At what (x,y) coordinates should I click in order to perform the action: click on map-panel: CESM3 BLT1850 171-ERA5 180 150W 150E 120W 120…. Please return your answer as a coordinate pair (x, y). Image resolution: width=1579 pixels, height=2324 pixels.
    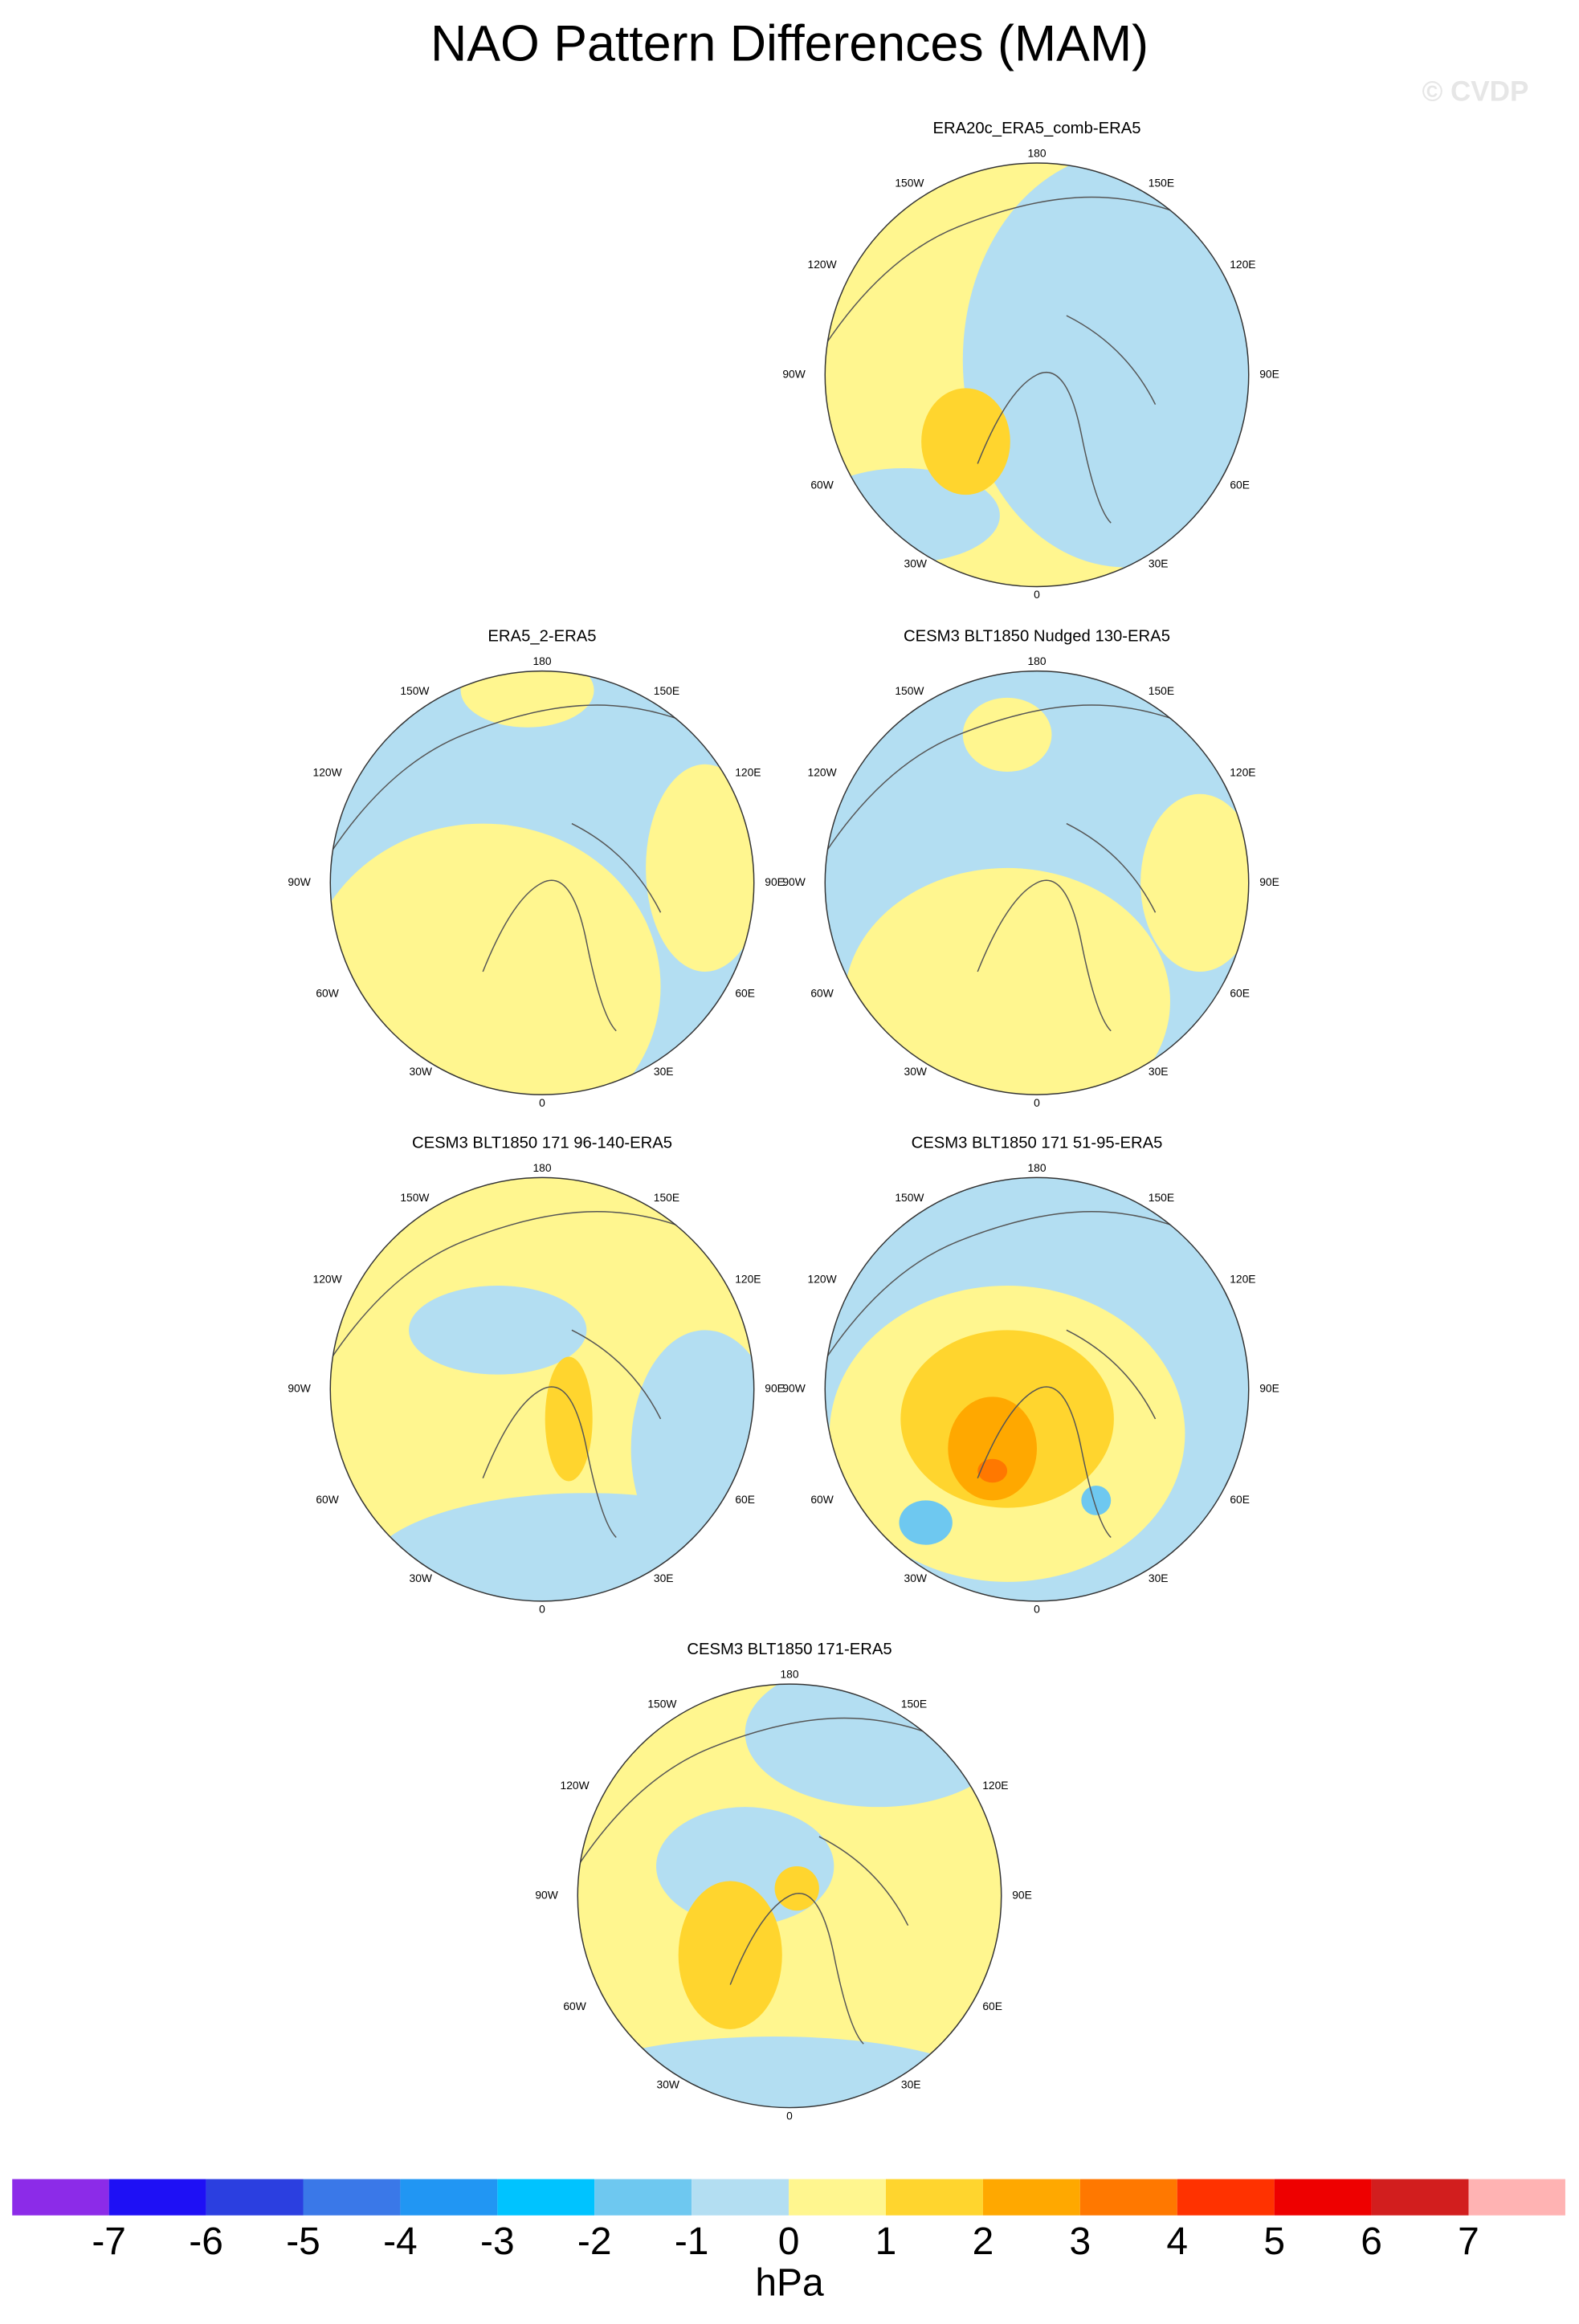
    Looking at the image, I should click on (783, 1882).